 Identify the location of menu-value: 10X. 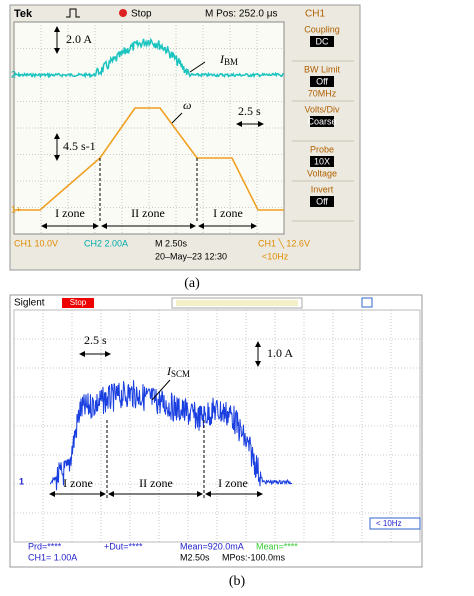
(322, 161).